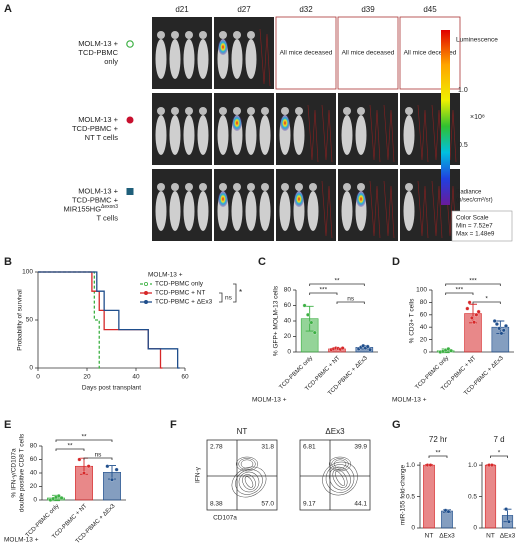 The height and width of the screenshot is (555, 520). I want to click on panel-label: E, so click(7, 425).